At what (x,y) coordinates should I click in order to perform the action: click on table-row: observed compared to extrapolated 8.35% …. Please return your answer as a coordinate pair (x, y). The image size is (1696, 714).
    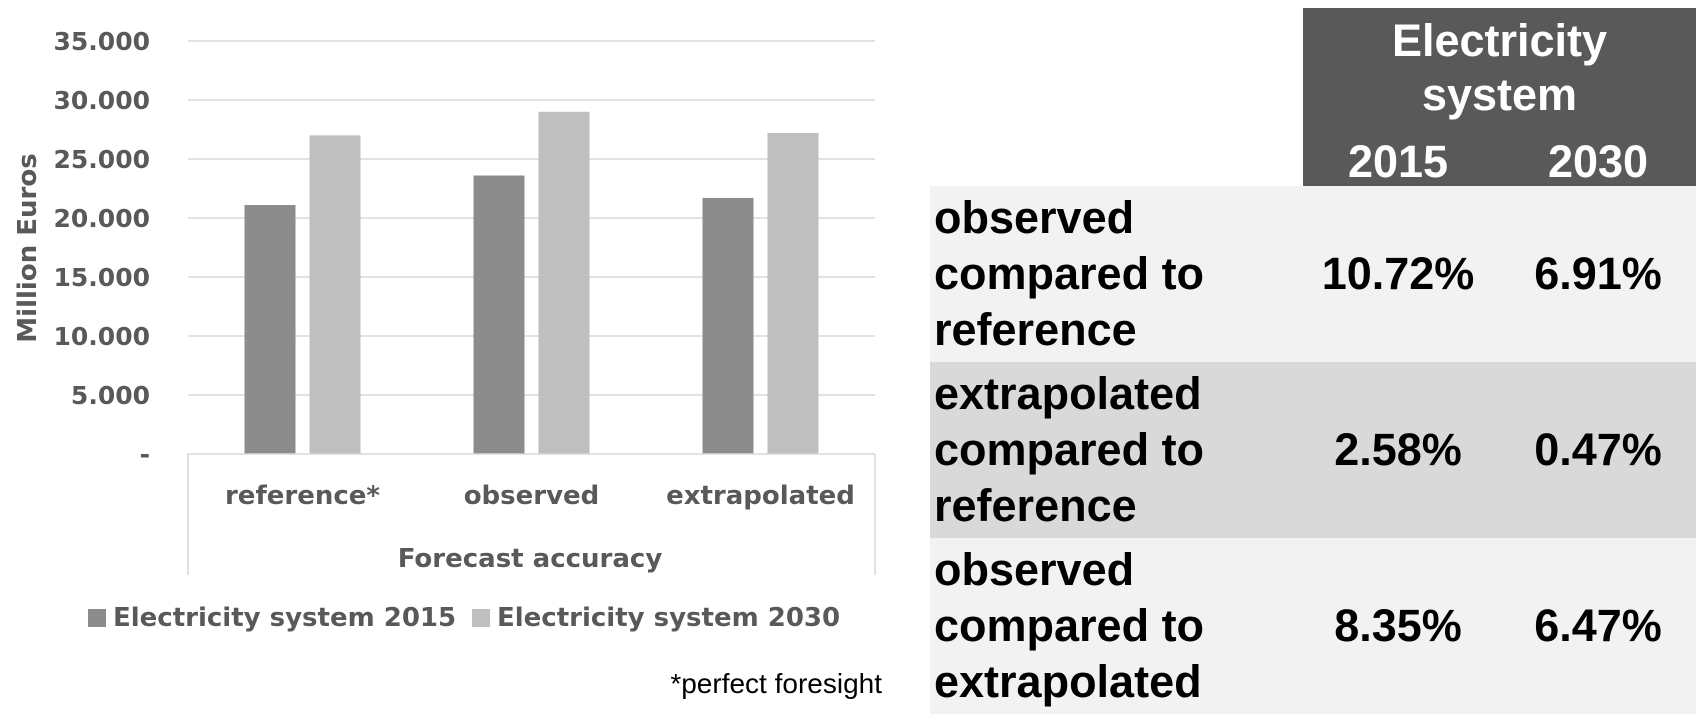
    Looking at the image, I should click on (1313, 626).